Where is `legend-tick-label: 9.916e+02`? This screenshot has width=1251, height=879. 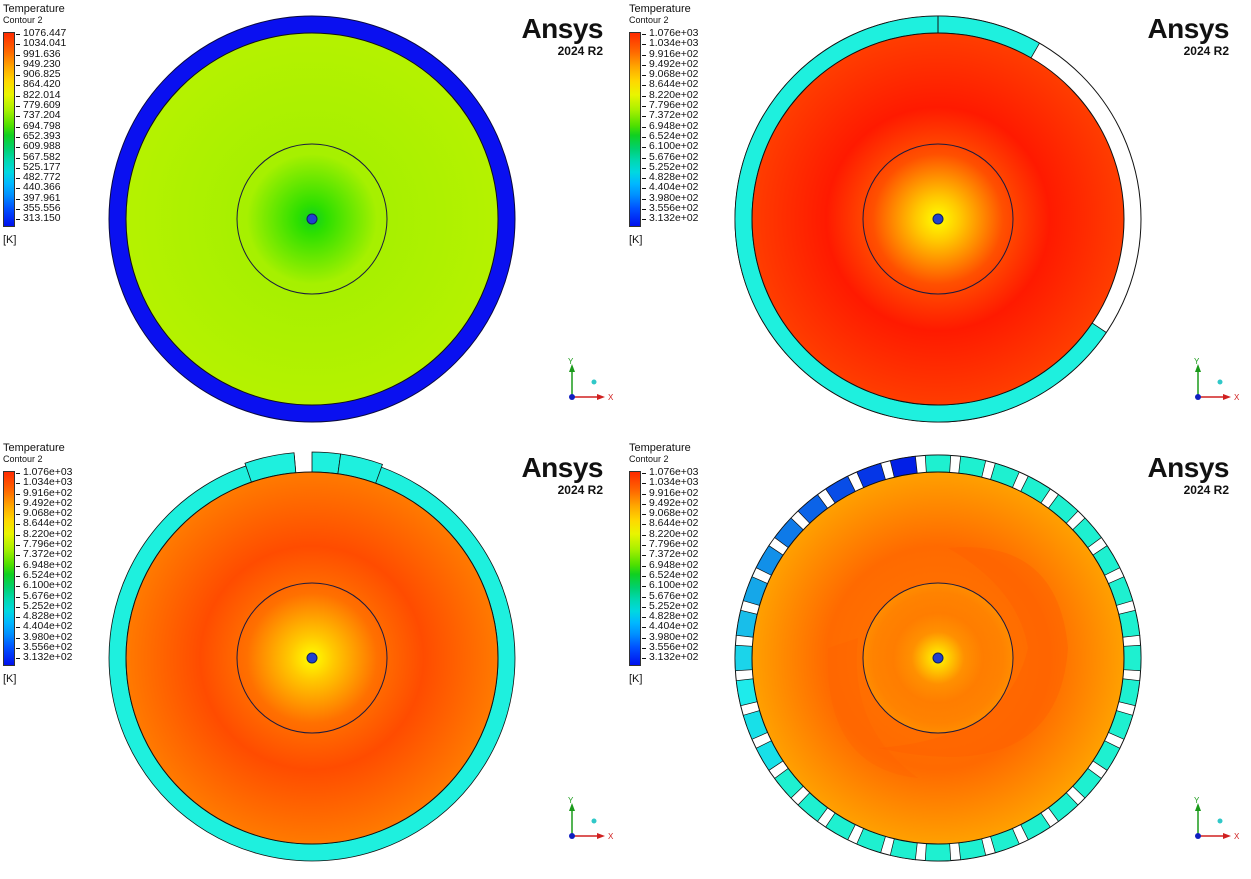 legend-tick-label: 9.916e+02 is located at coordinates (669, 54).